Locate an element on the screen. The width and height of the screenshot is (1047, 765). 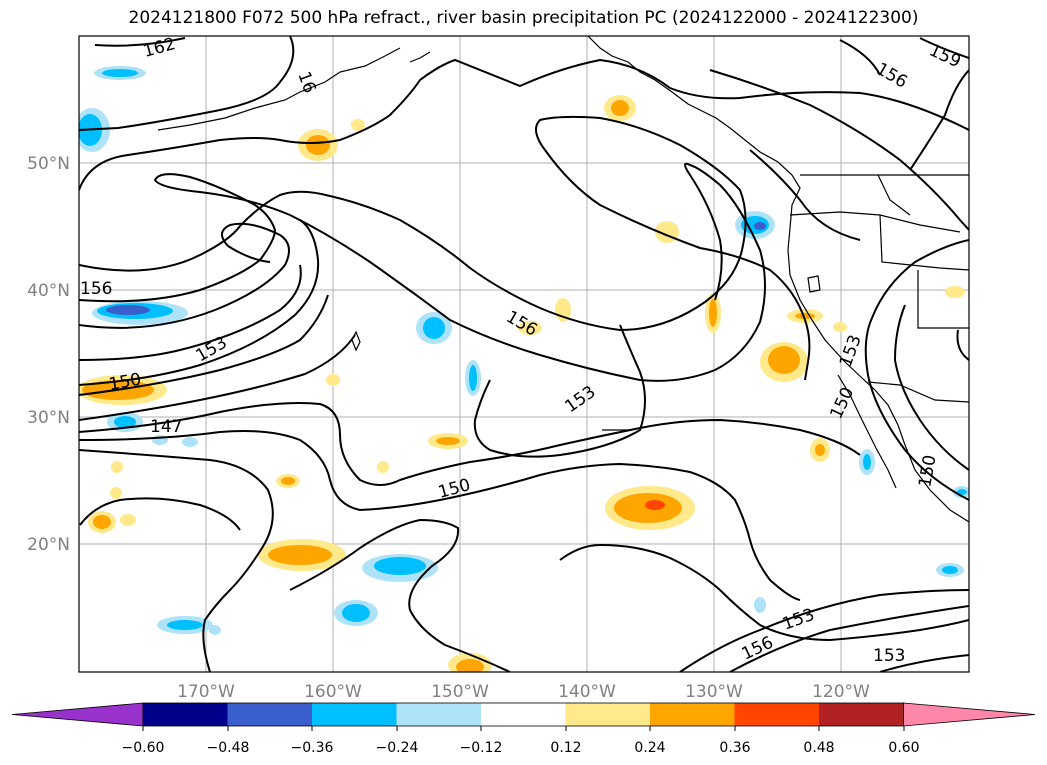
colorbar-tick-label: −0.12 is located at coordinates (481, 748).